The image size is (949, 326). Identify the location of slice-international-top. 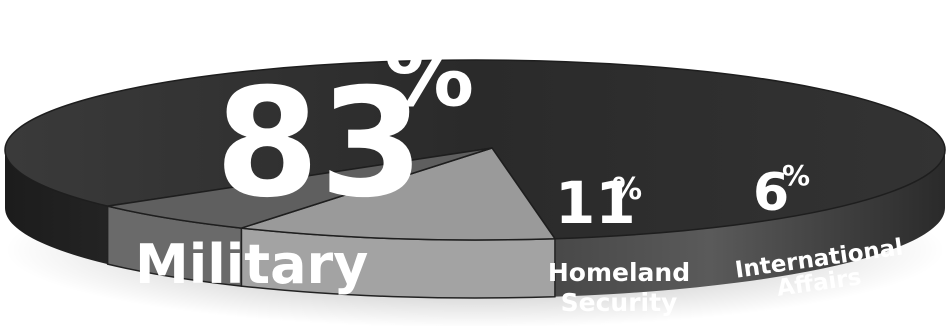
(300, 188).